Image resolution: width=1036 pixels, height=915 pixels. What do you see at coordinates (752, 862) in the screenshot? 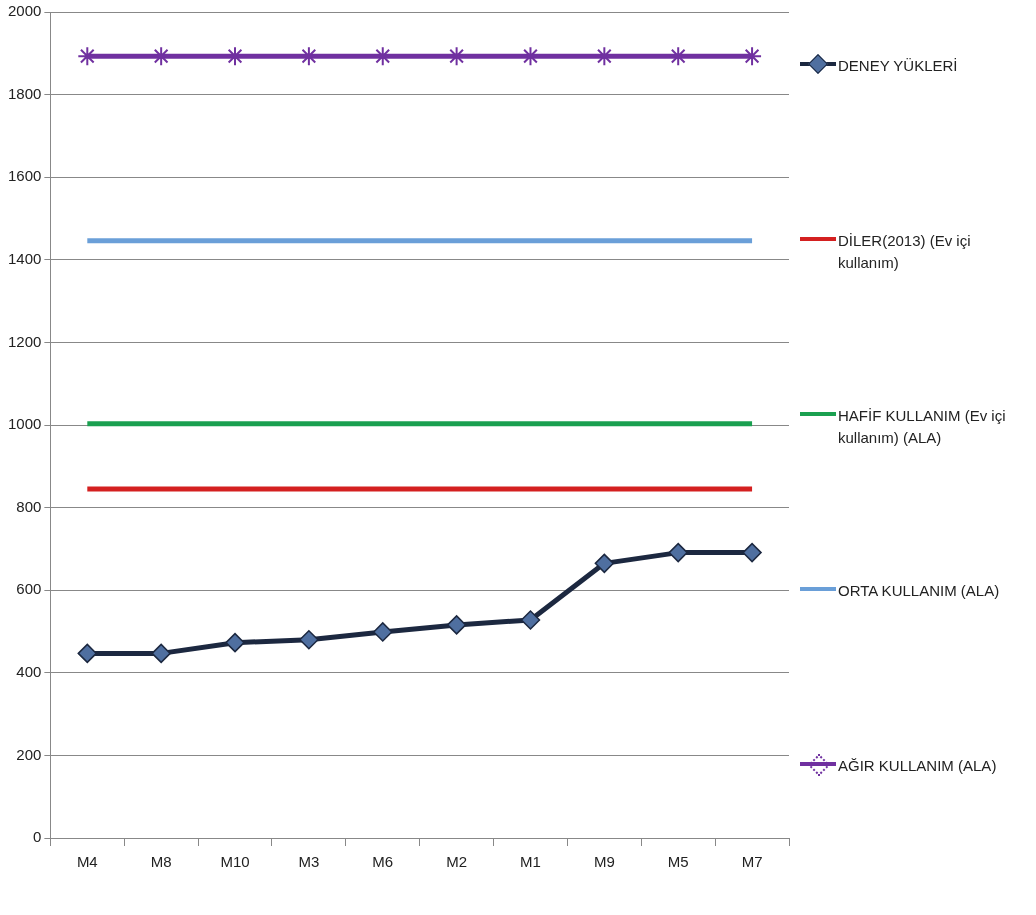
I see `x-tick-label: M7` at bounding box center [752, 862].